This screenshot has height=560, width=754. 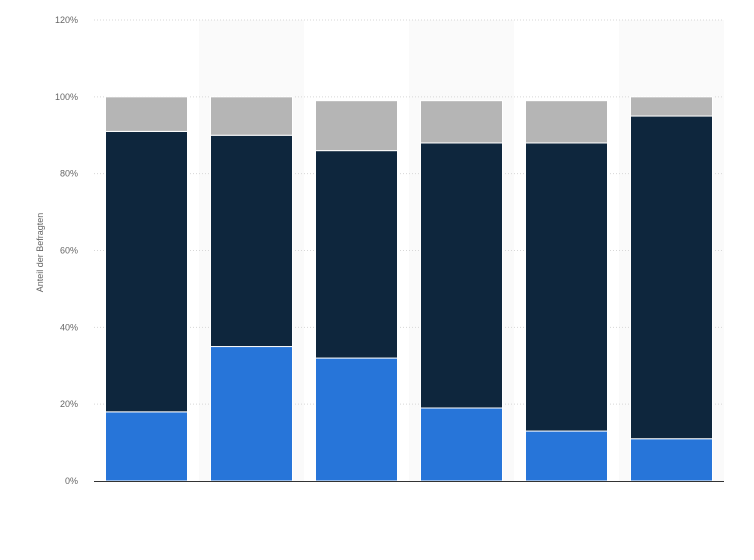 What do you see at coordinates (69, 327) in the screenshot?
I see `y-tick-label: 40%` at bounding box center [69, 327].